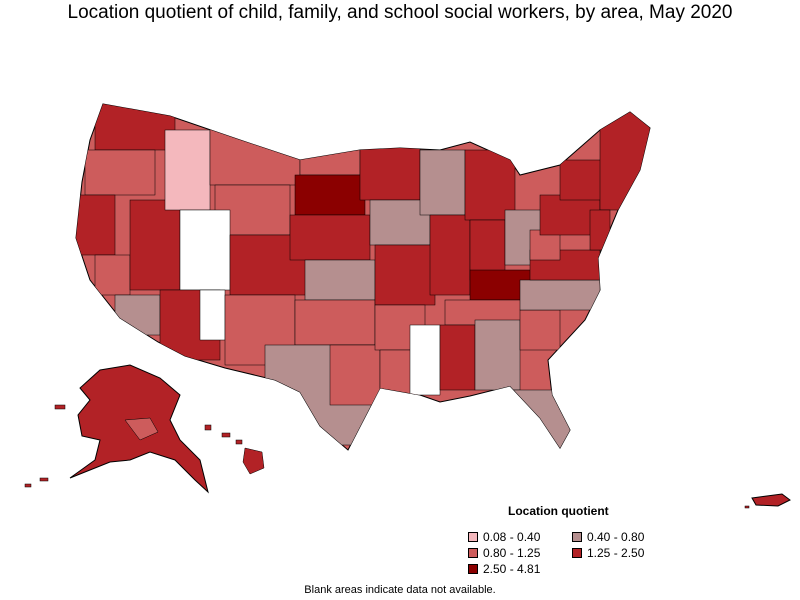  What do you see at coordinates (560, 295) in the screenshot?
I see `area-north-carolina` at bounding box center [560, 295].